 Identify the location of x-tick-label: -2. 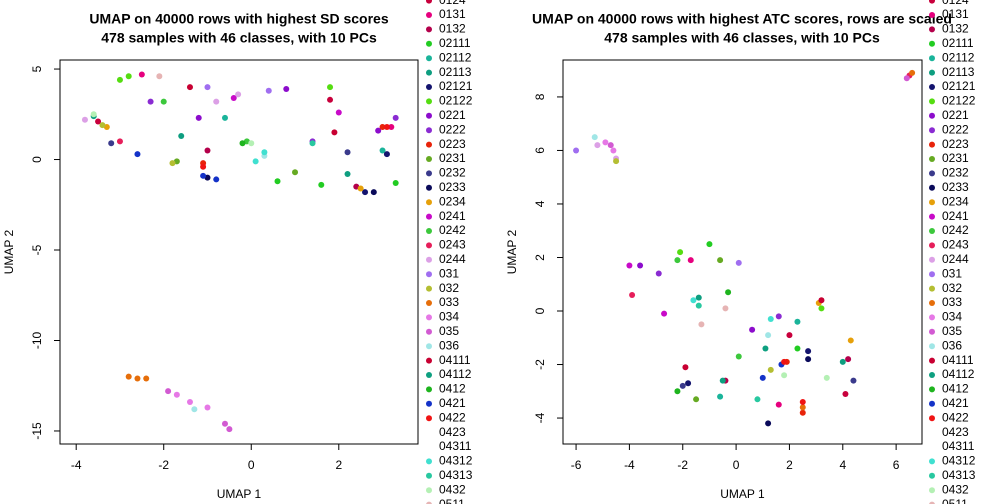
(682, 465).